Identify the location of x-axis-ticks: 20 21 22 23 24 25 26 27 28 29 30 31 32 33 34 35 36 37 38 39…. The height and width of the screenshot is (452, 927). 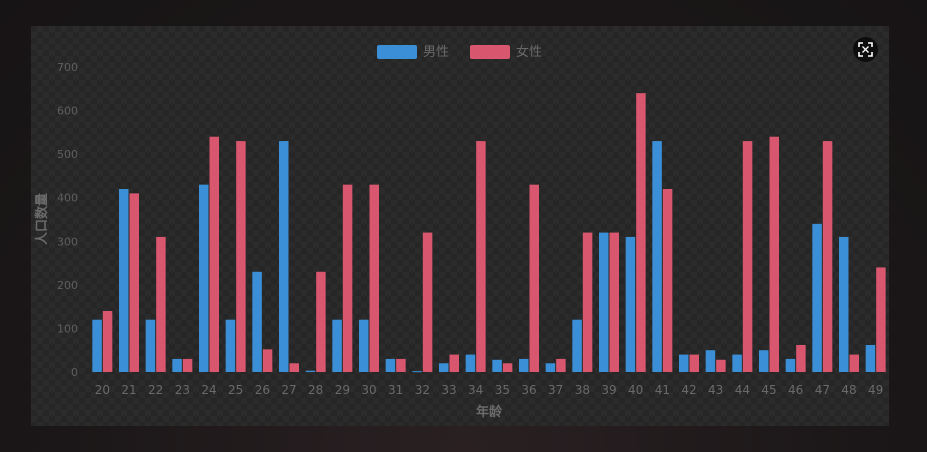
(489, 390).